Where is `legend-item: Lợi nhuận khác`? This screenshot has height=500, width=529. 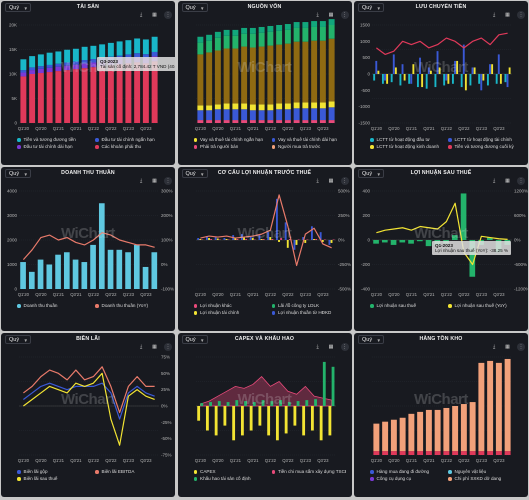
legend-item: Lợi nhuận khác is located at coordinates (230, 306).